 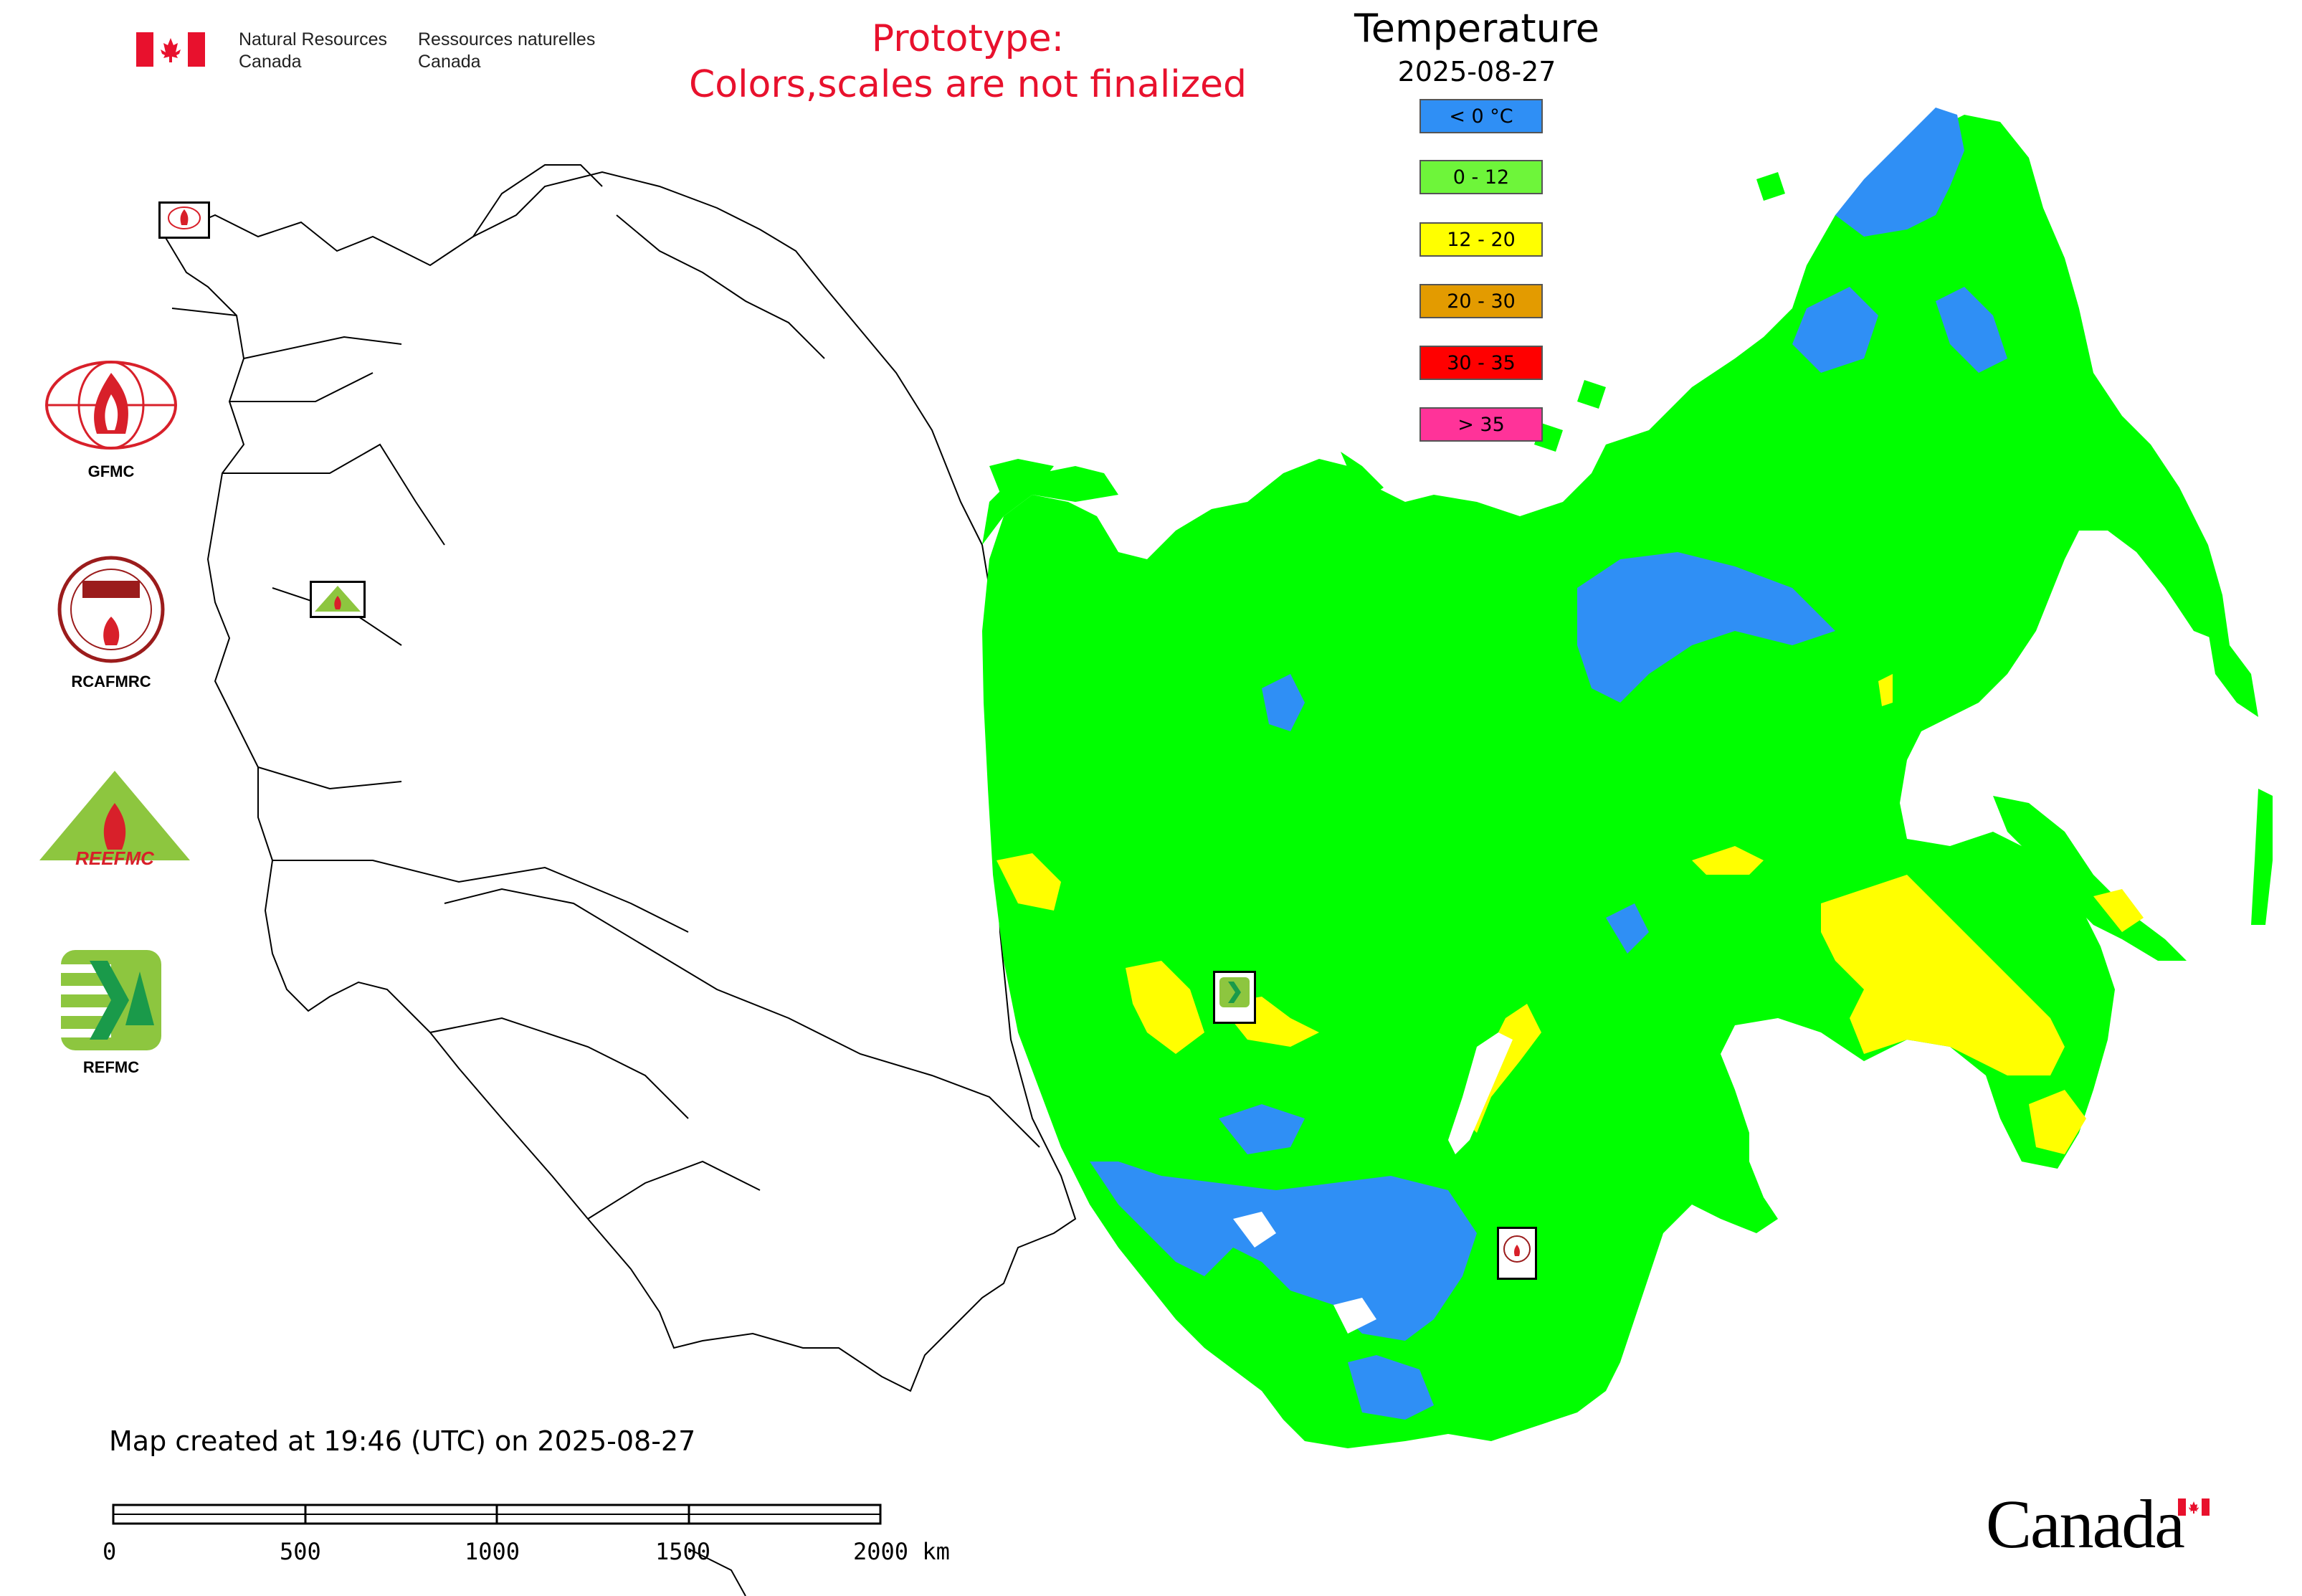 What do you see at coordinates (111, 405) in the screenshot?
I see `gfmc-globe-fire-icon` at bounding box center [111, 405].